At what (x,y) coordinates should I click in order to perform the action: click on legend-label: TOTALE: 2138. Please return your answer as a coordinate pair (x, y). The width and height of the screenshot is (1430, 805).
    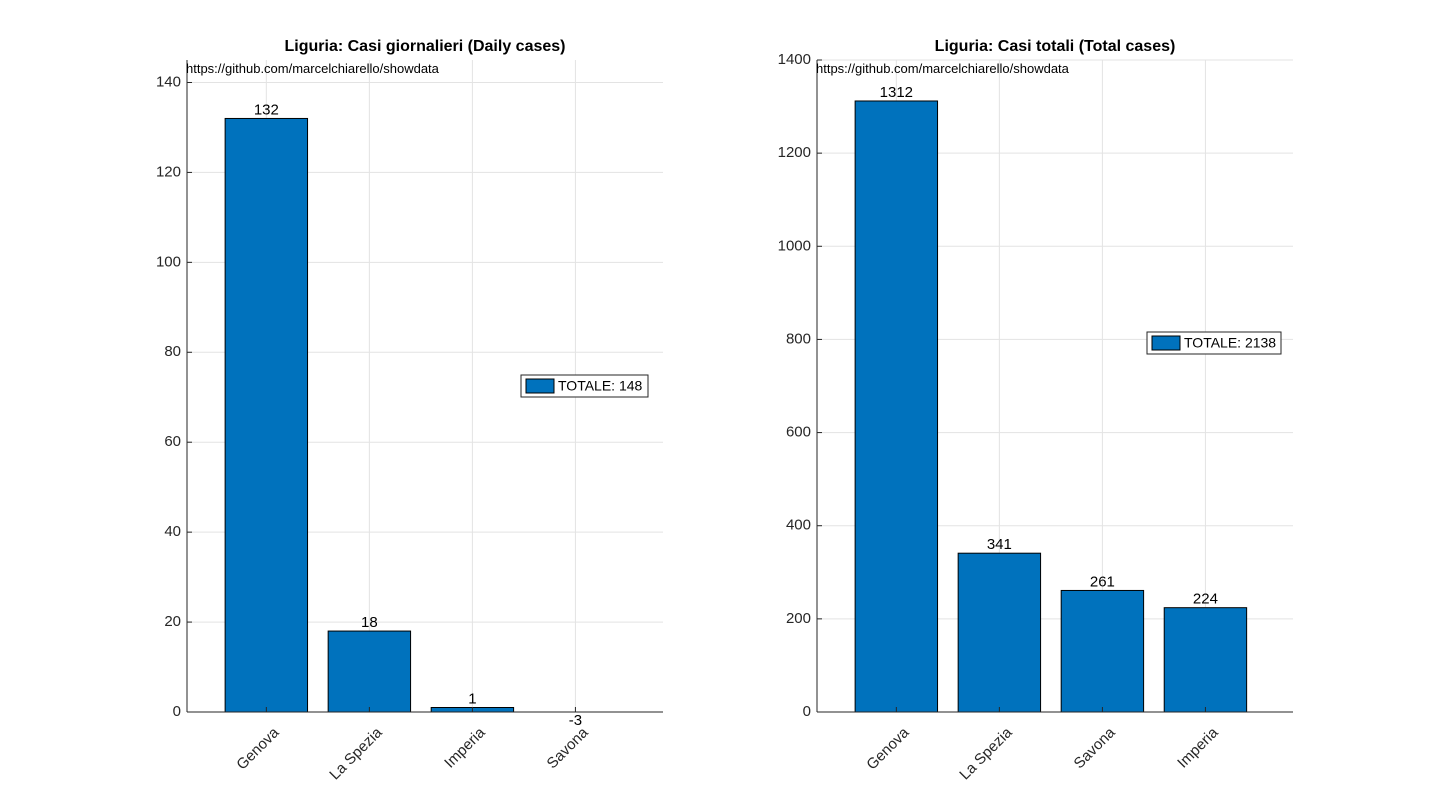
    Looking at the image, I should click on (1230, 343).